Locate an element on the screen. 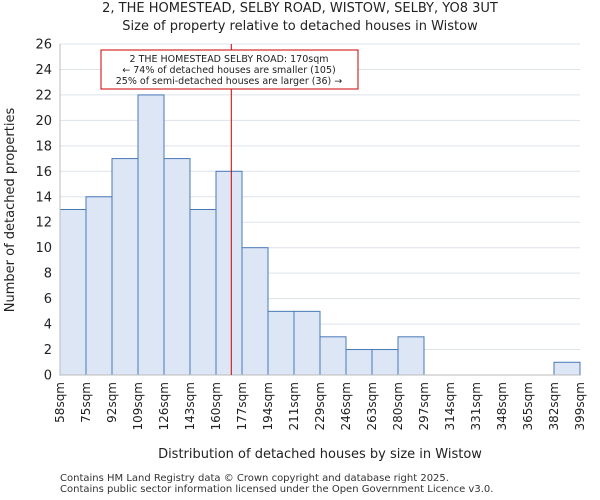  x-tick-label: 314sqm is located at coordinates (450, 406).